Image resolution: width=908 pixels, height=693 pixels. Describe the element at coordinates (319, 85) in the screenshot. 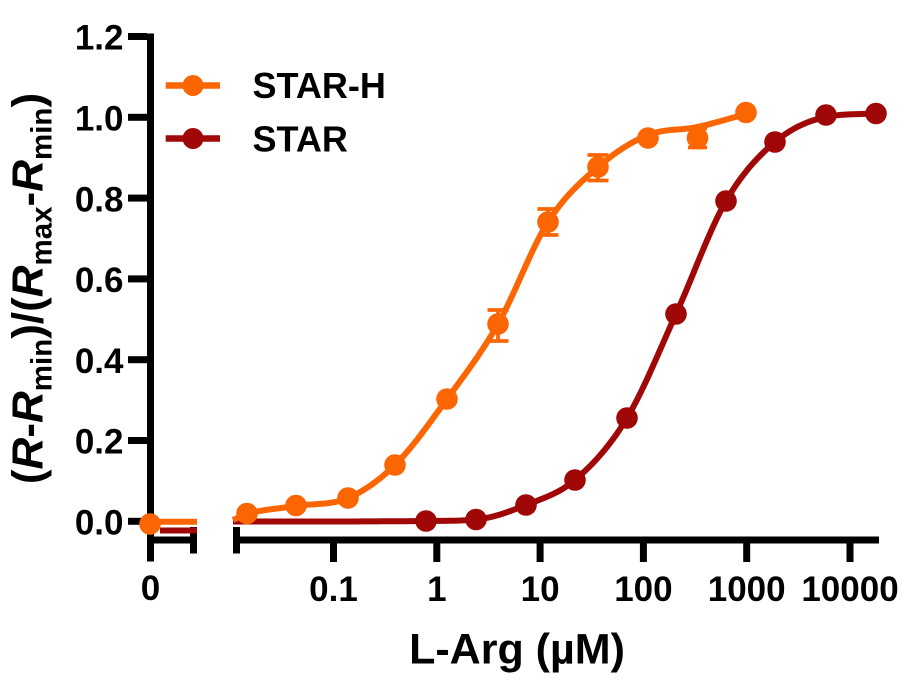

I see `svg-text: STAR-H` at that location.